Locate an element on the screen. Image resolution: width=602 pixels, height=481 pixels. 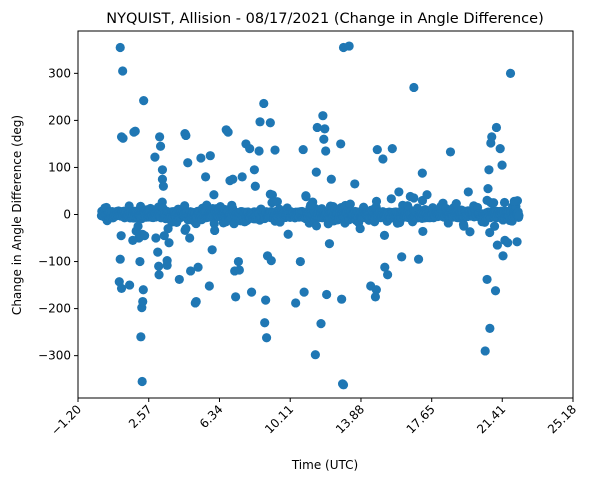
x-tick-label: 2.57 is located at coordinates (140, 416).